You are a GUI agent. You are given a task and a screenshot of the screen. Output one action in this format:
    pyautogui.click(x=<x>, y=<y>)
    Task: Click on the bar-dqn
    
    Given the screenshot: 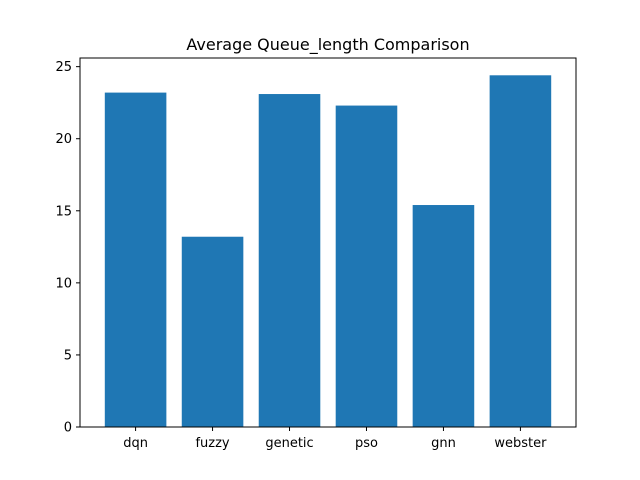 What is the action you would take?
    pyautogui.click(x=135, y=259)
    